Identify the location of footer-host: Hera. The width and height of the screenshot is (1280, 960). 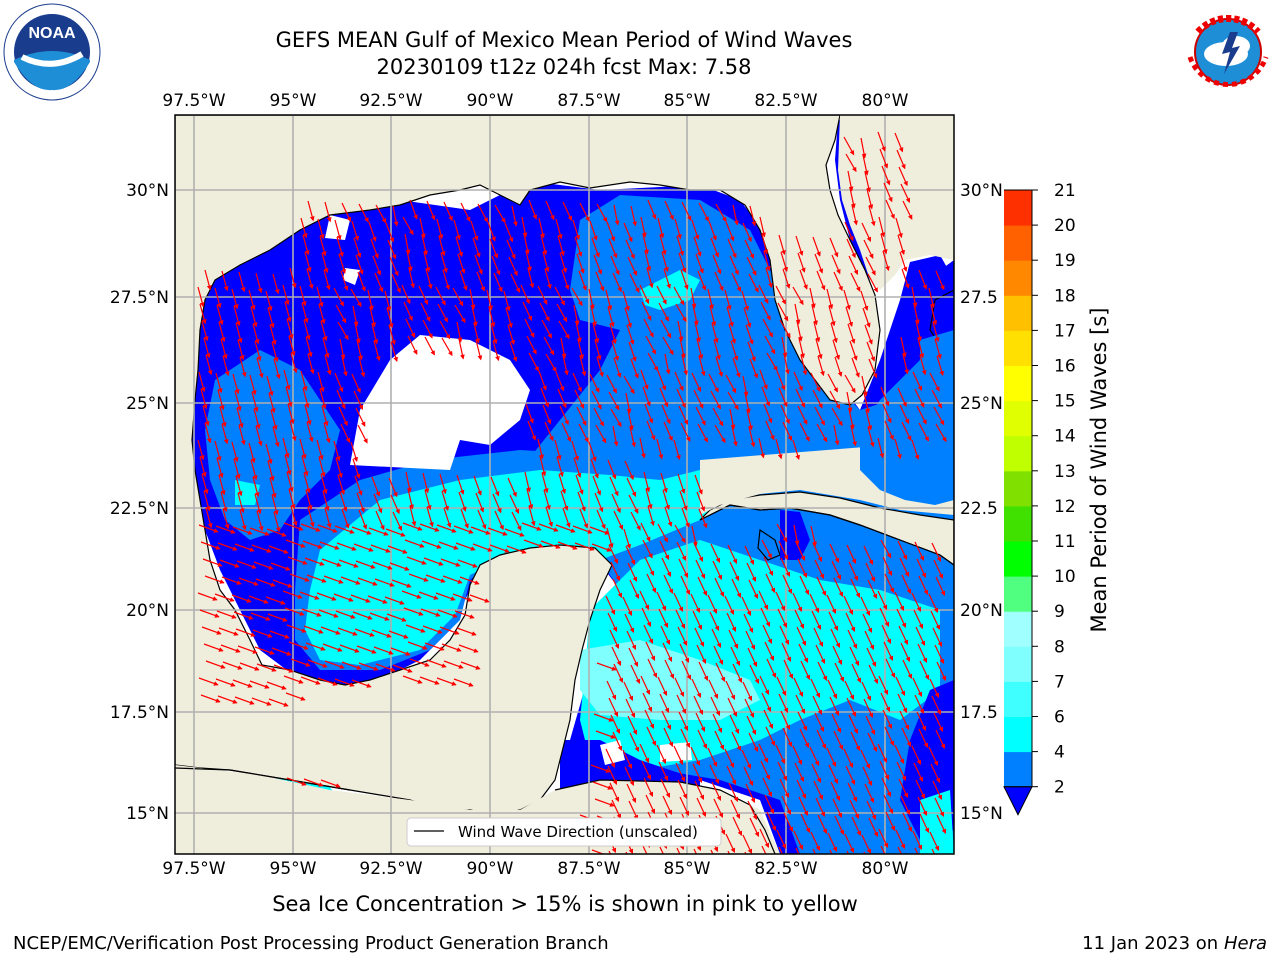
(1245, 943).